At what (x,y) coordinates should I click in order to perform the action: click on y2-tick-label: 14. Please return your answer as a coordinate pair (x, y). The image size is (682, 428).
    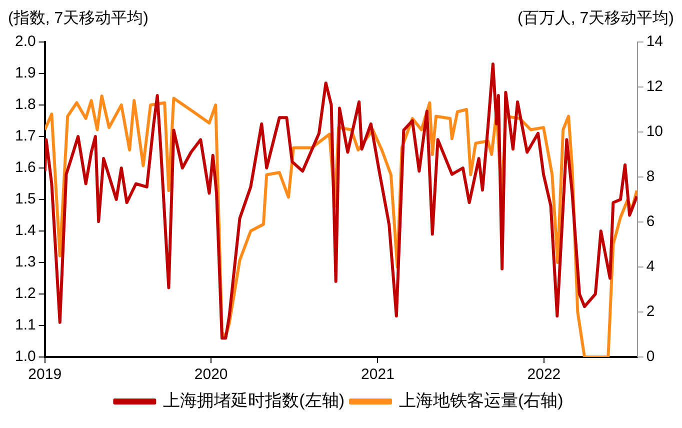
    Looking at the image, I should click on (655, 41).